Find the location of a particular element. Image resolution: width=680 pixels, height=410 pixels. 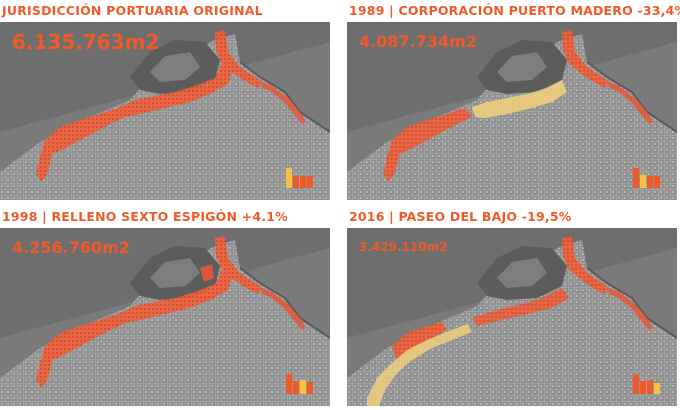

panel-title: JURISDICCIÓN PORTUARIA ORIGINAL is located at coordinates (132, 10).